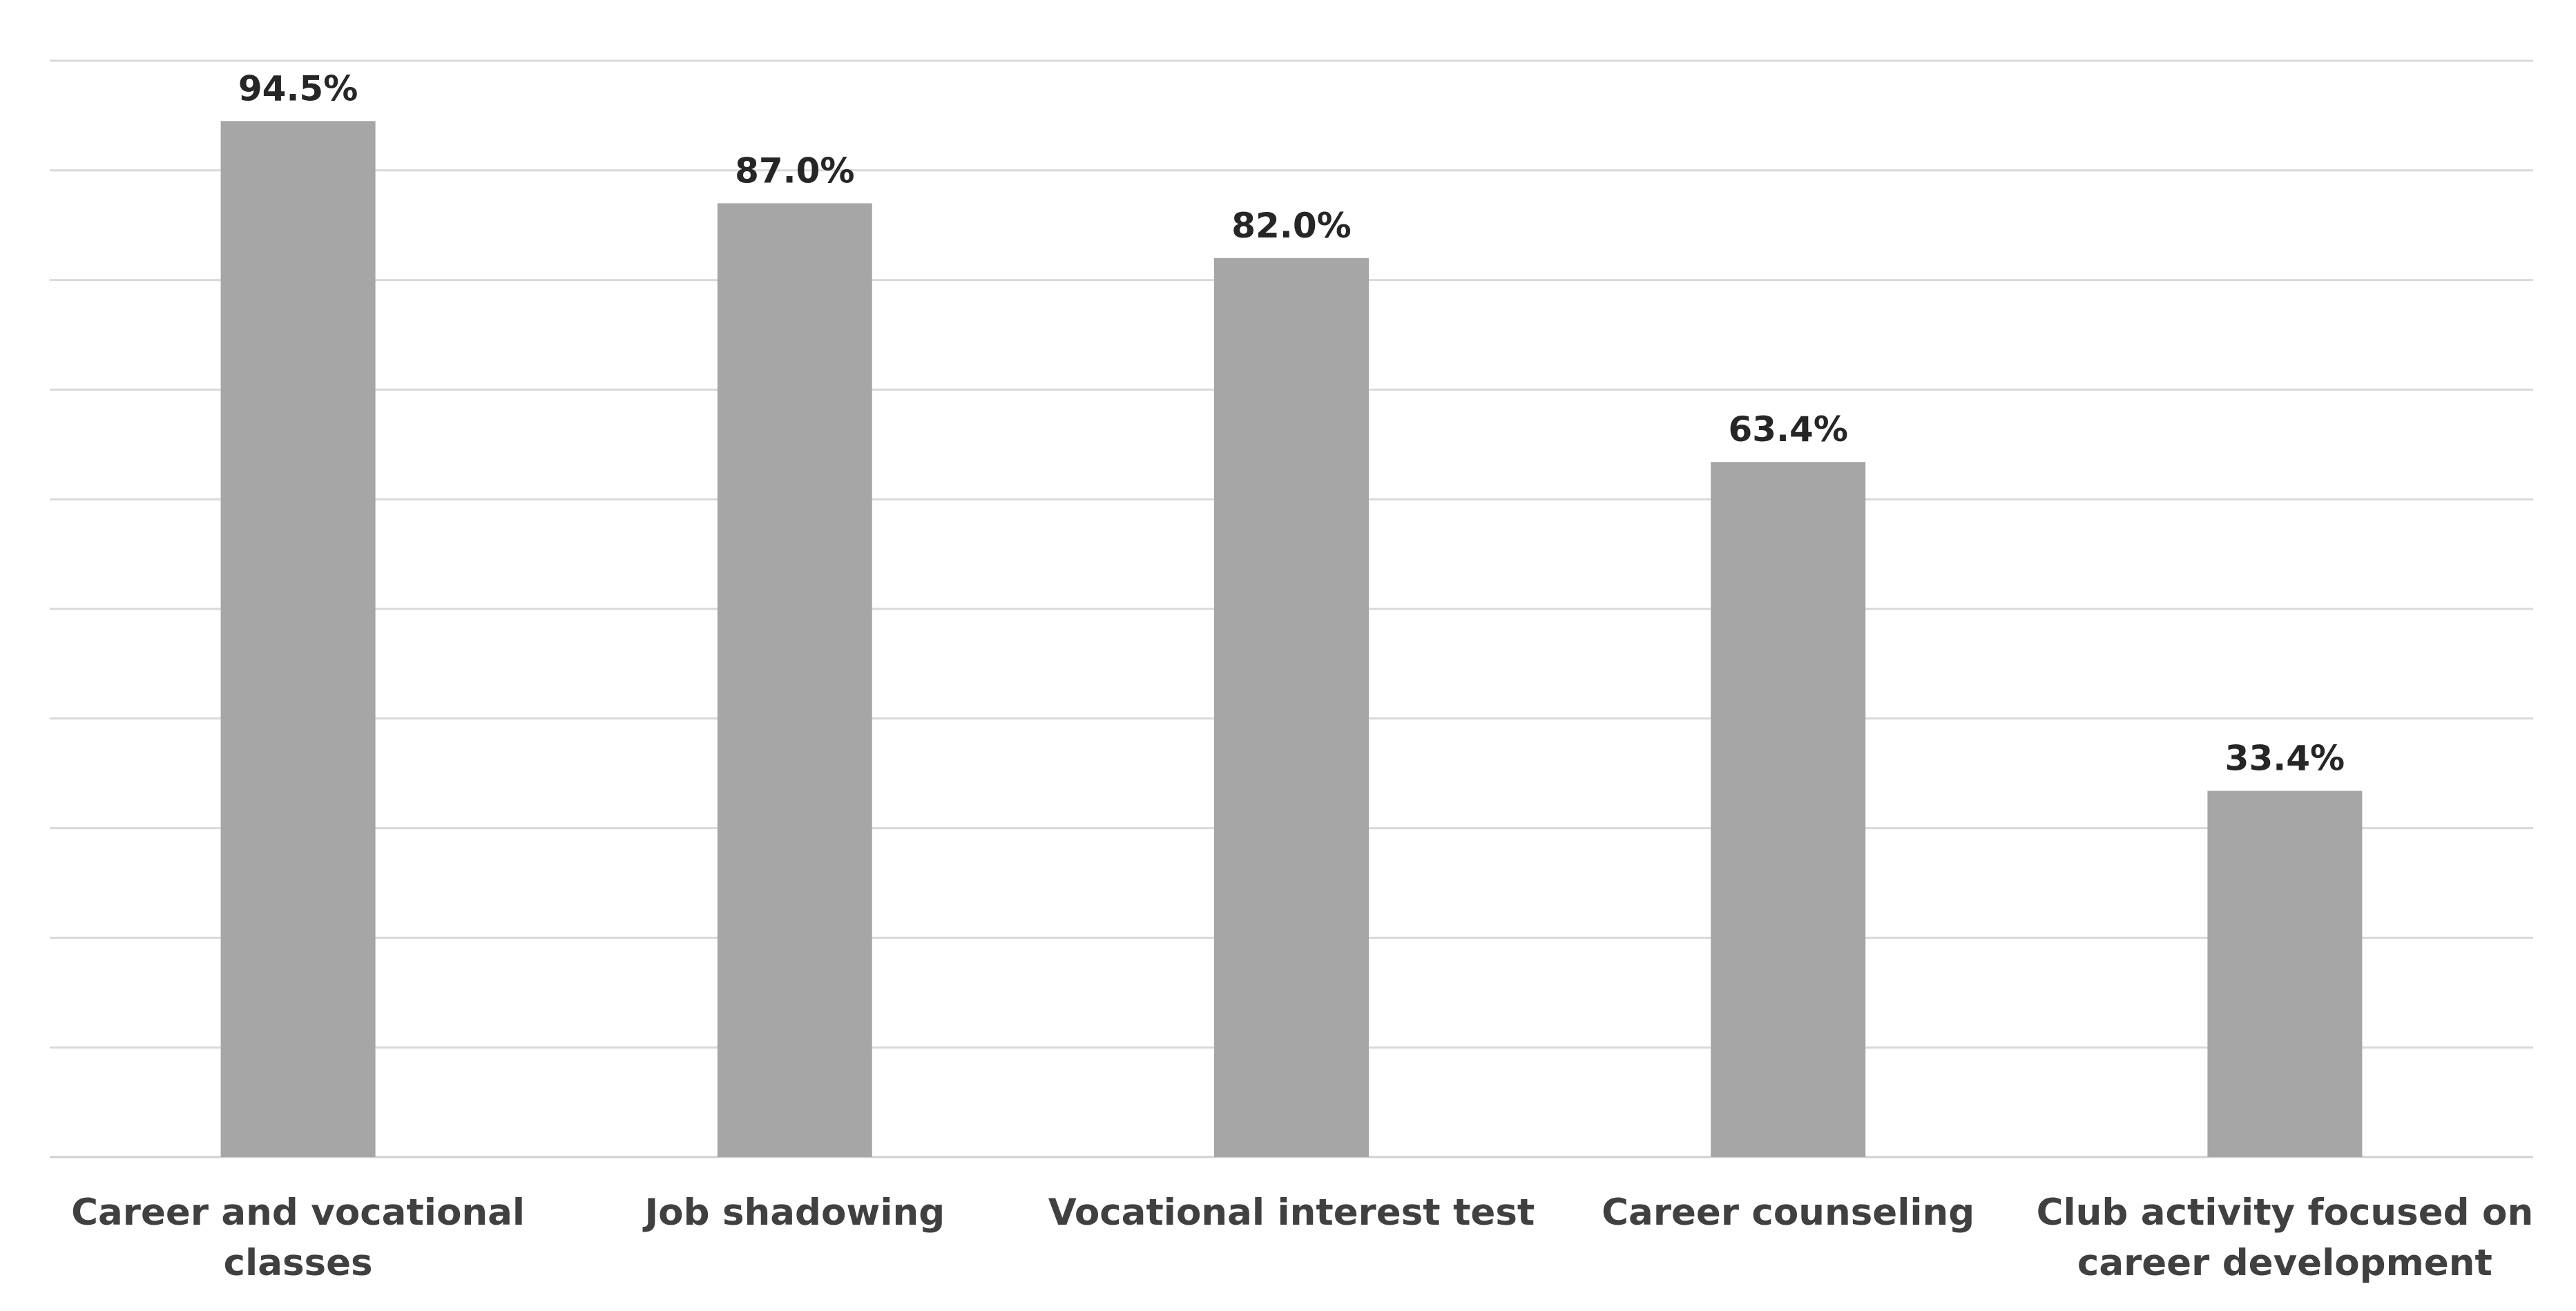 The height and width of the screenshot is (1311, 2576). Describe the element at coordinates (794, 170) in the screenshot. I see `data-label: 87.0%` at that location.